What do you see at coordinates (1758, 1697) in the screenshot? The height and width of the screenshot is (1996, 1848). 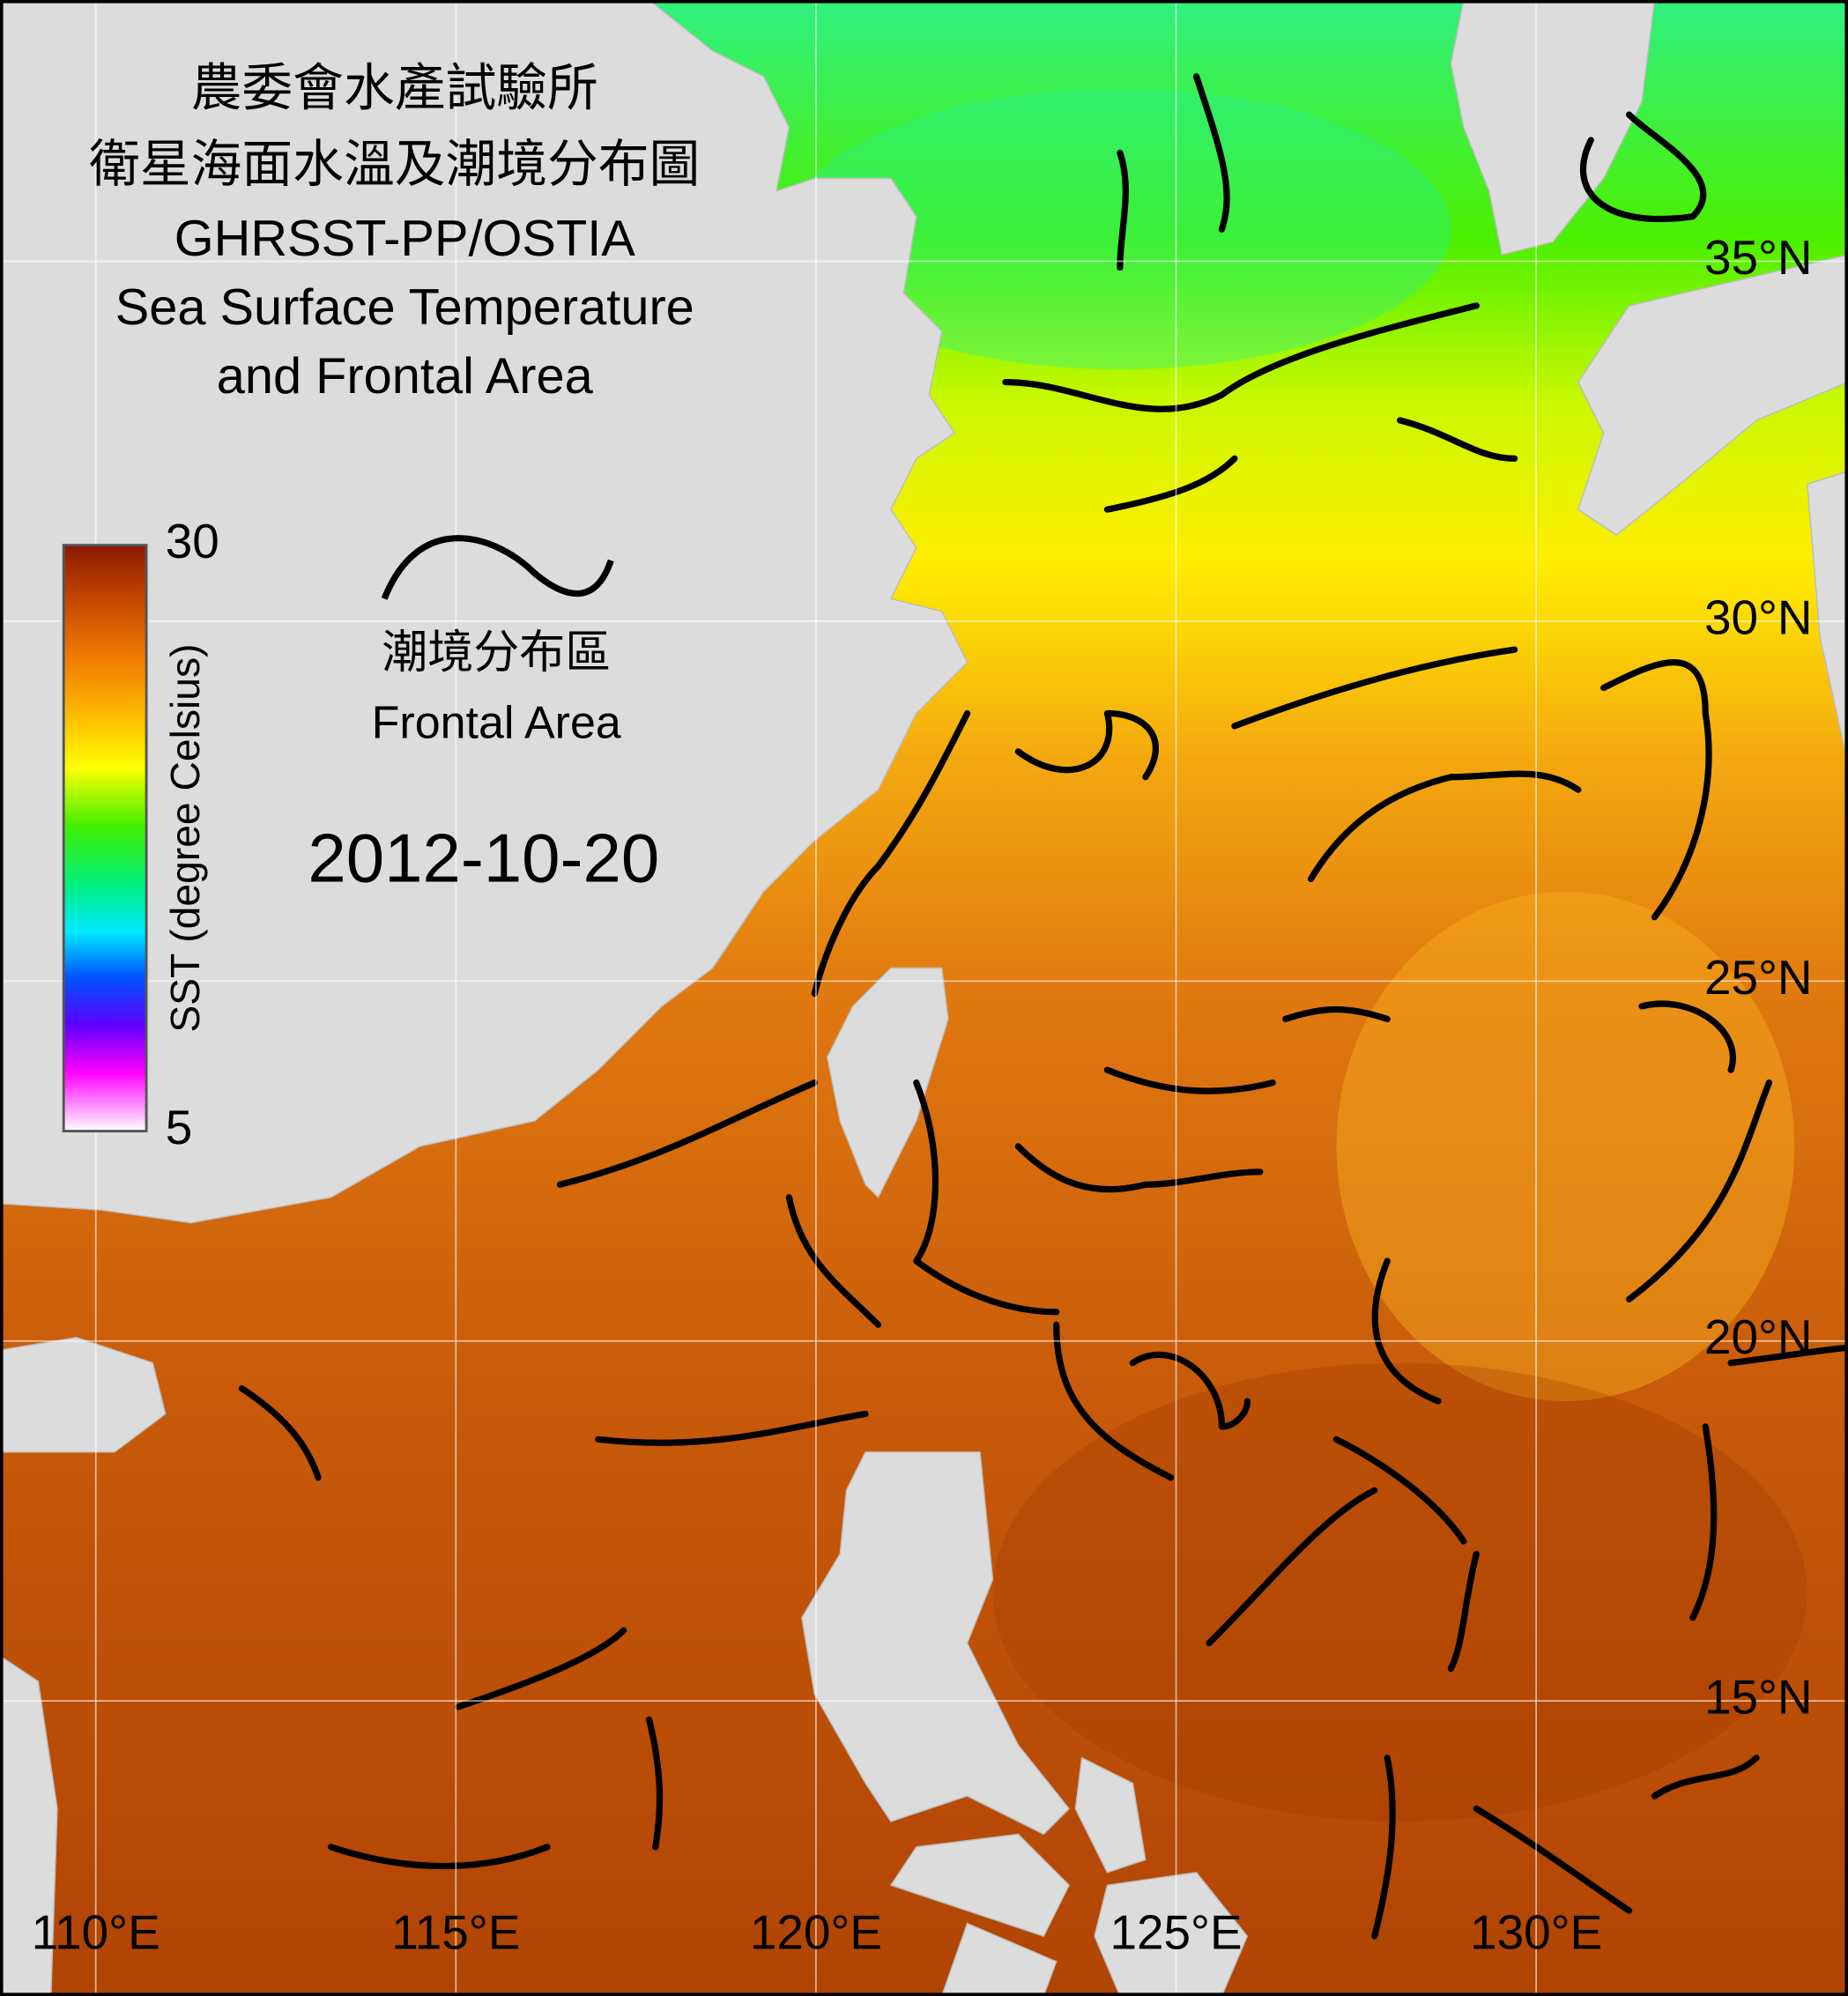 I see `lat-label: 15°N` at bounding box center [1758, 1697].